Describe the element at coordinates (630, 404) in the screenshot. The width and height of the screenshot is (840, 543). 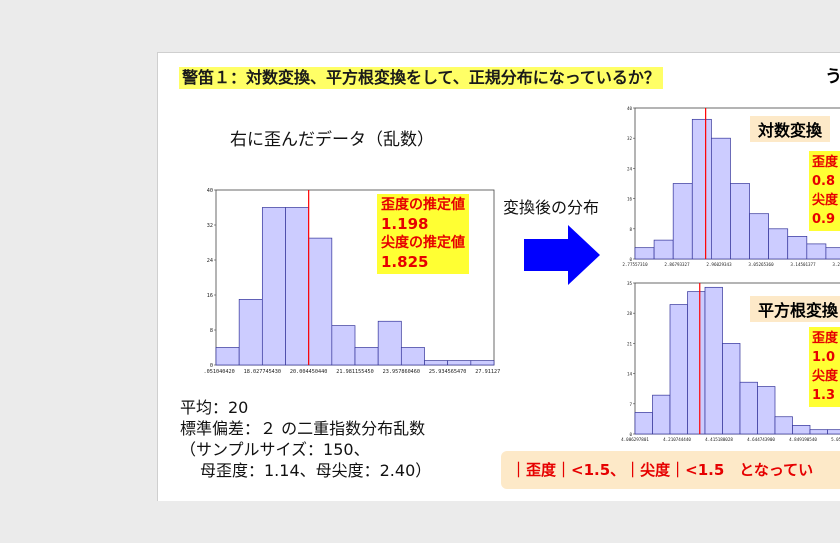
I see `y-tick-label: 7` at that location.